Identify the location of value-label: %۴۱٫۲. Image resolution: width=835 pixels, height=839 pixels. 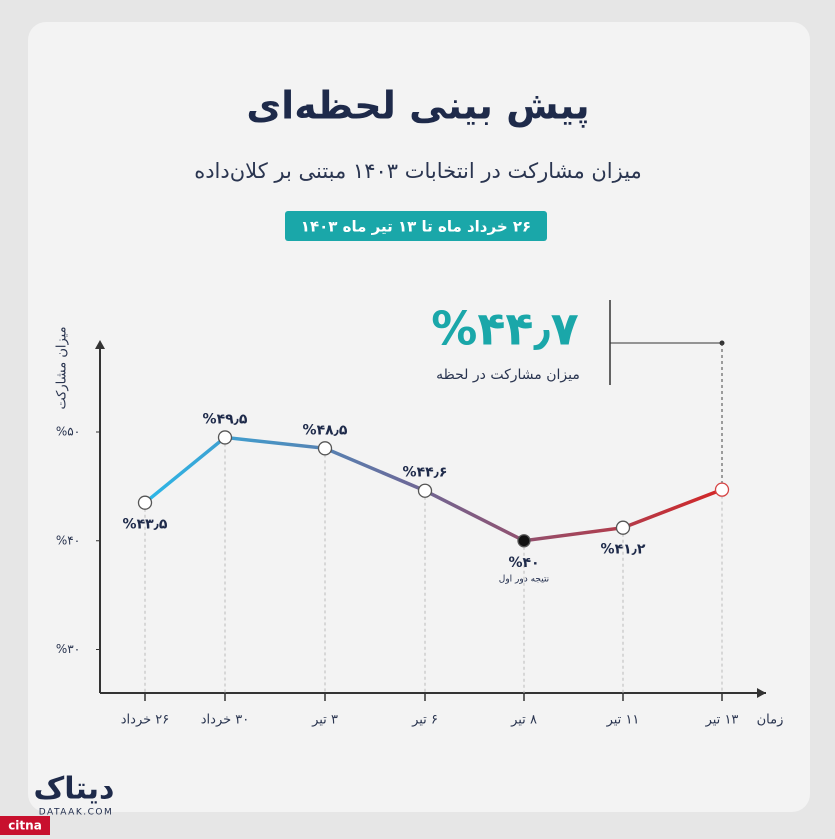
(623, 550).